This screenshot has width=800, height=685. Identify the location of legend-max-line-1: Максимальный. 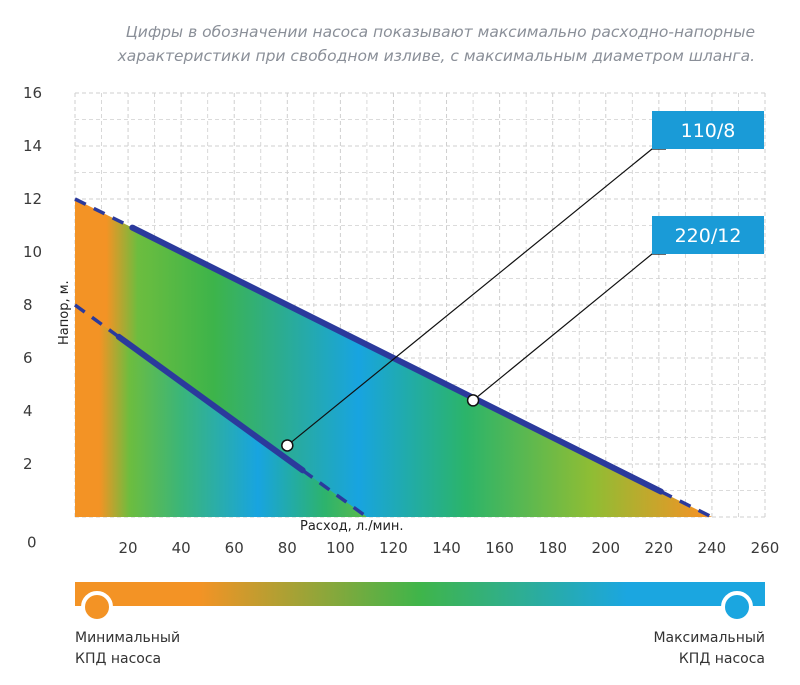
(709, 638).